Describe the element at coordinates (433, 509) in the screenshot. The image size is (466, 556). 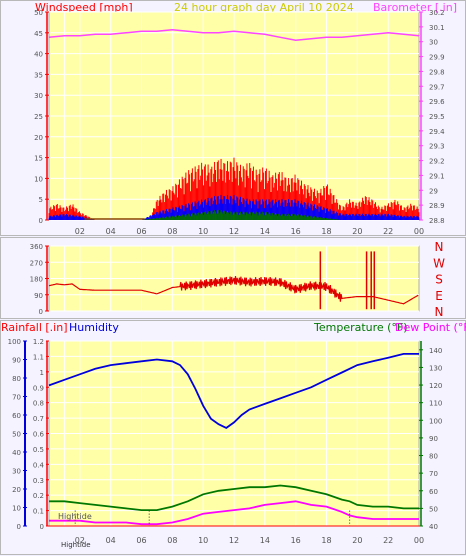
I see `temp-tick-label: 50` at that location.